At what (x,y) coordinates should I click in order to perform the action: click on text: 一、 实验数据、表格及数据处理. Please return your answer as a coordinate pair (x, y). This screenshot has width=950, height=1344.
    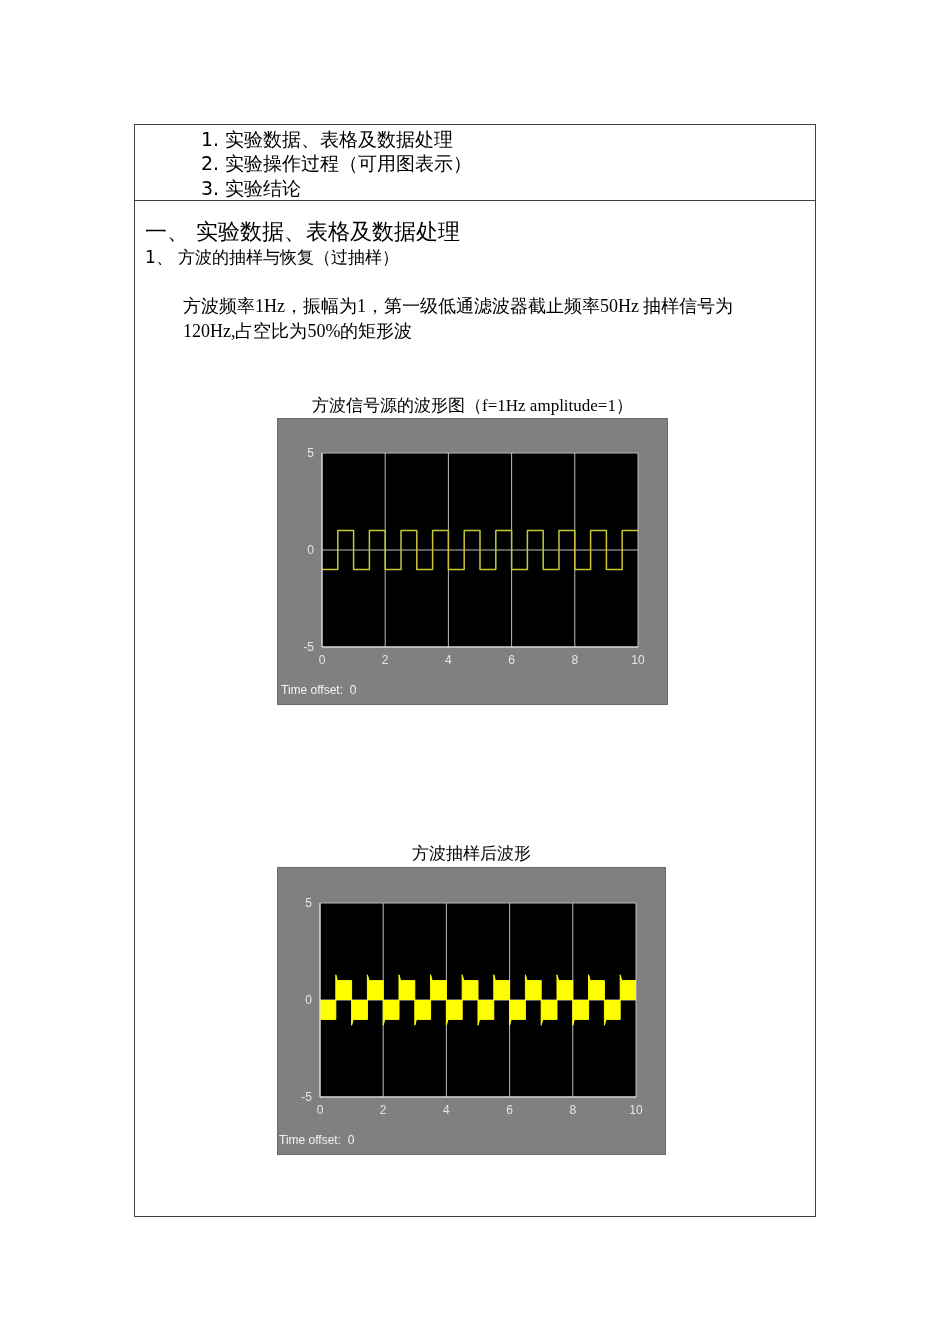
    Looking at the image, I should click on (302, 232).